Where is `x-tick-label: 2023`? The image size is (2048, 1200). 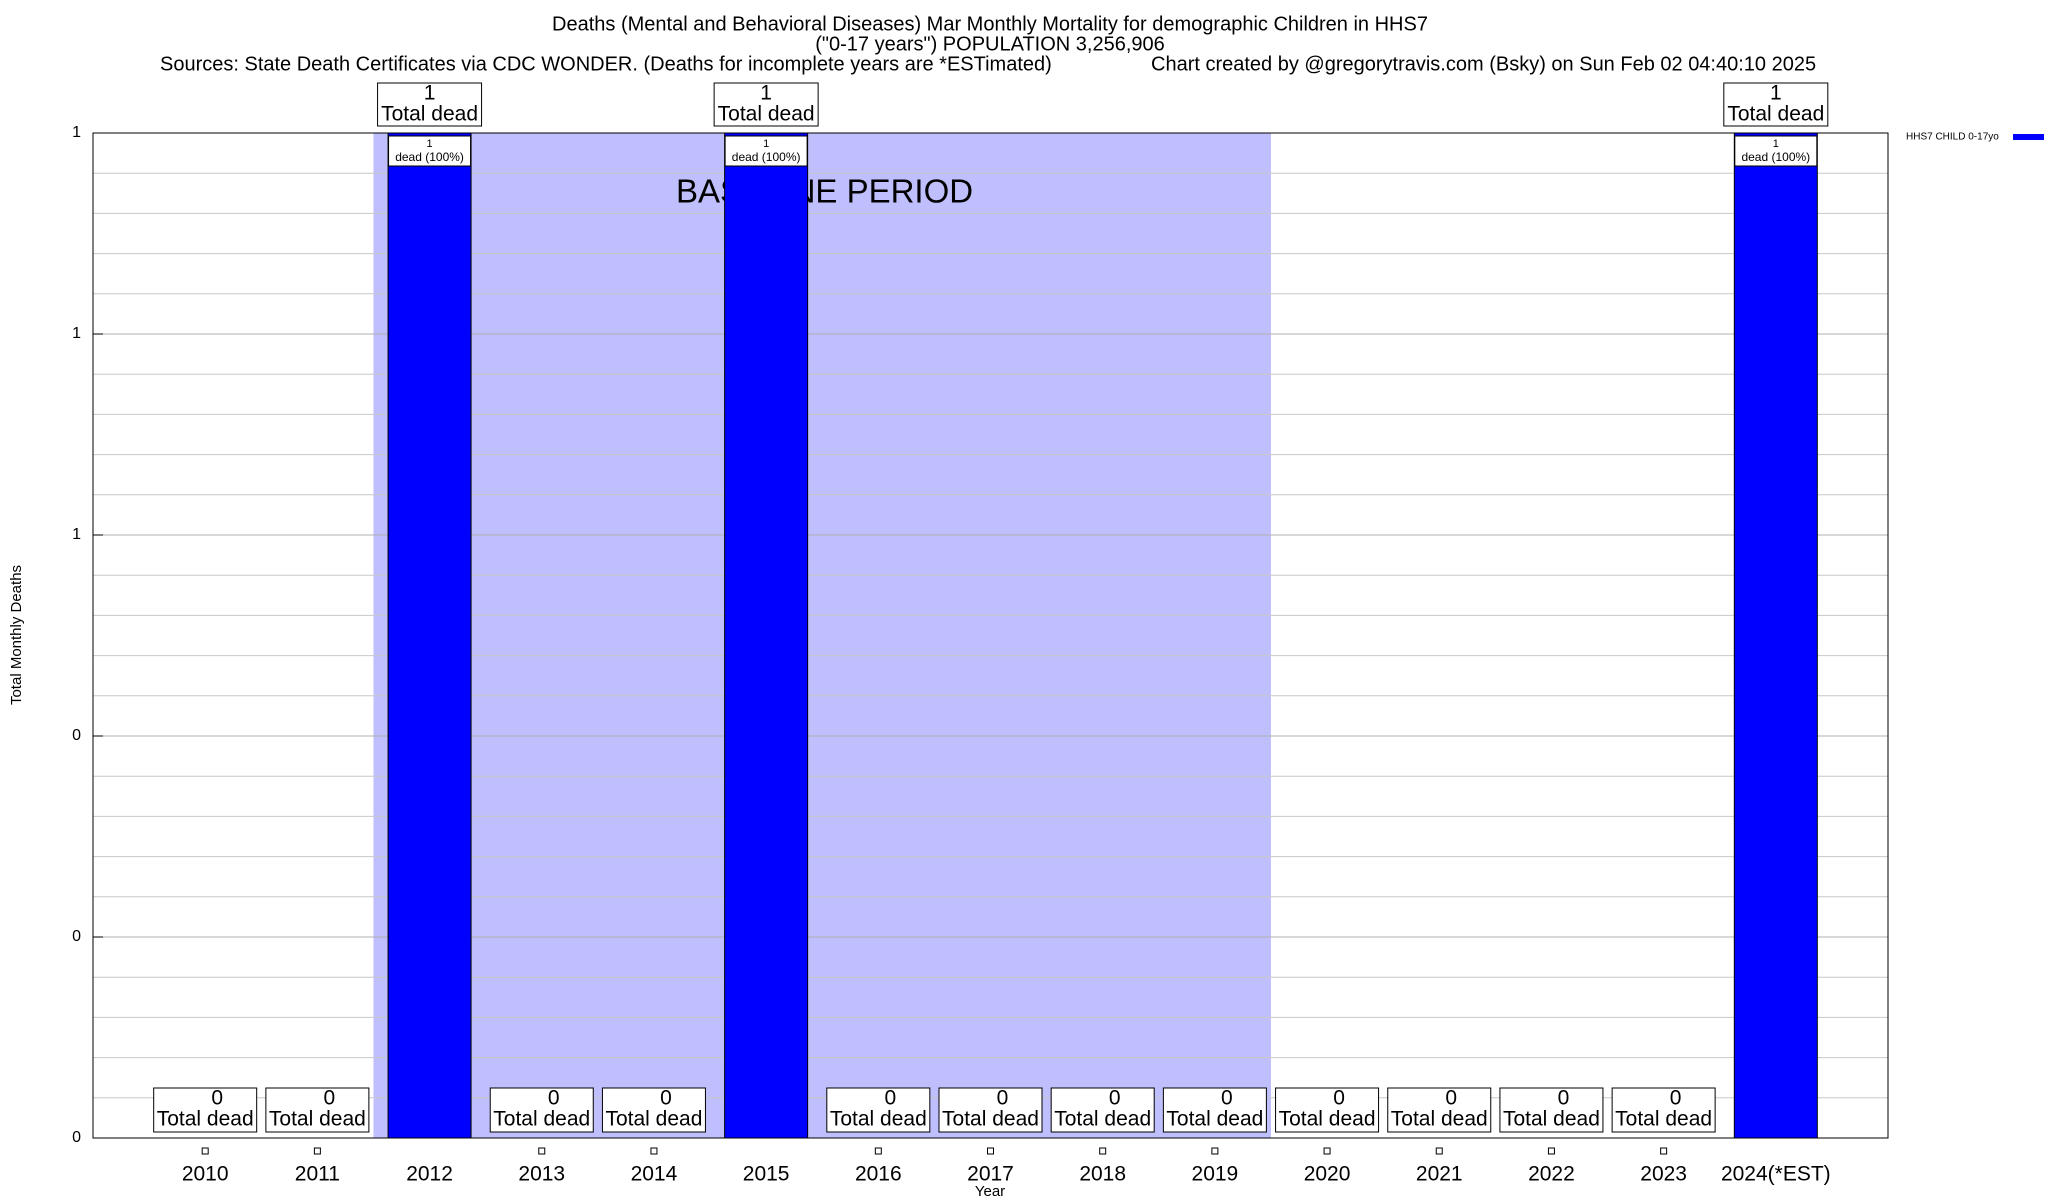
x-tick-label: 2023 is located at coordinates (1663, 1174).